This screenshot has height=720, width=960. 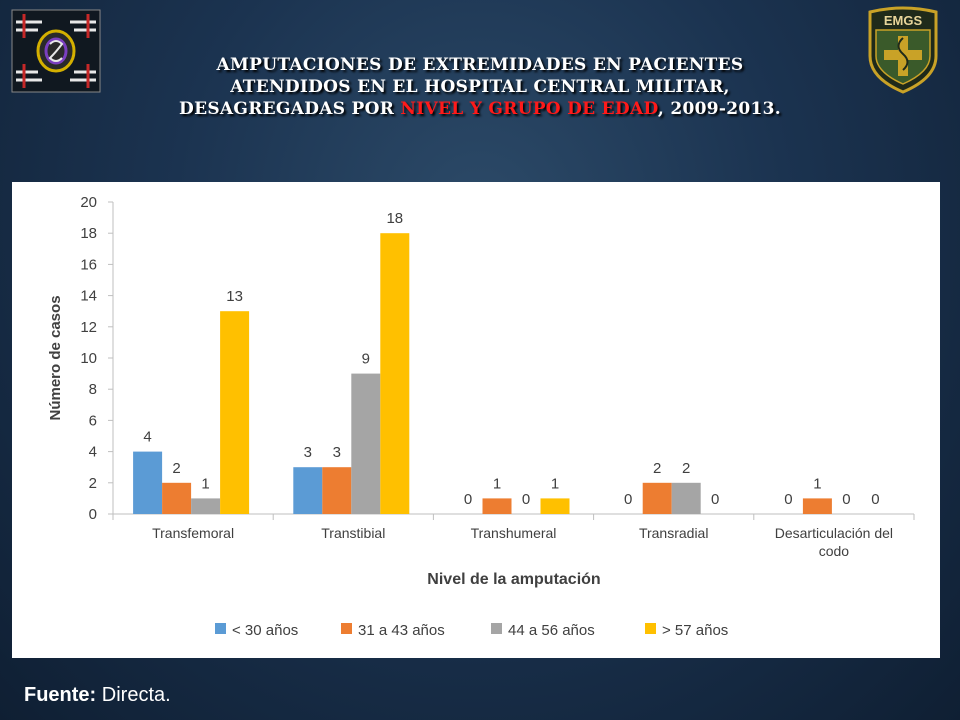 What do you see at coordinates (290, 109) in the screenshot?
I see `title-line-3-prefix: DESAGREGADAS POR` at bounding box center [290, 109].